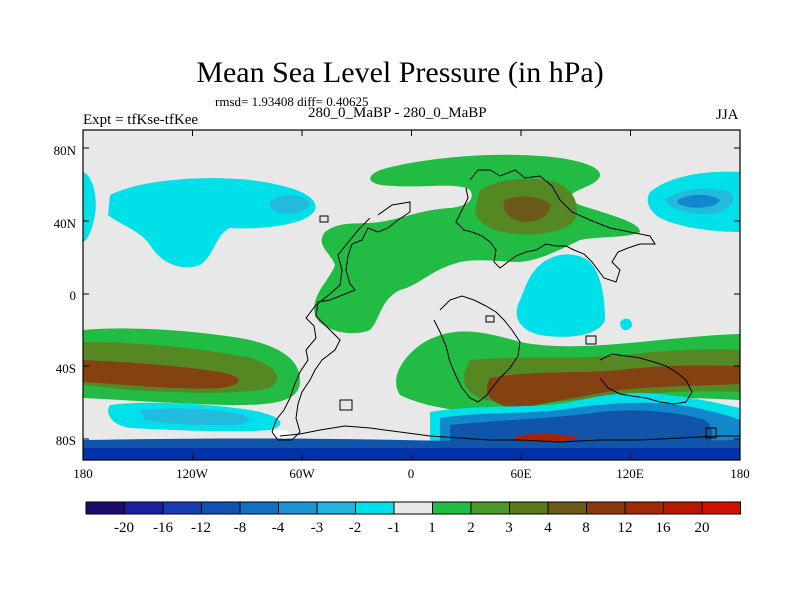 This screenshot has height=600, width=800. What do you see at coordinates (341, 321) in the screenshot?
I see `coastline-americas` at bounding box center [341, 321].